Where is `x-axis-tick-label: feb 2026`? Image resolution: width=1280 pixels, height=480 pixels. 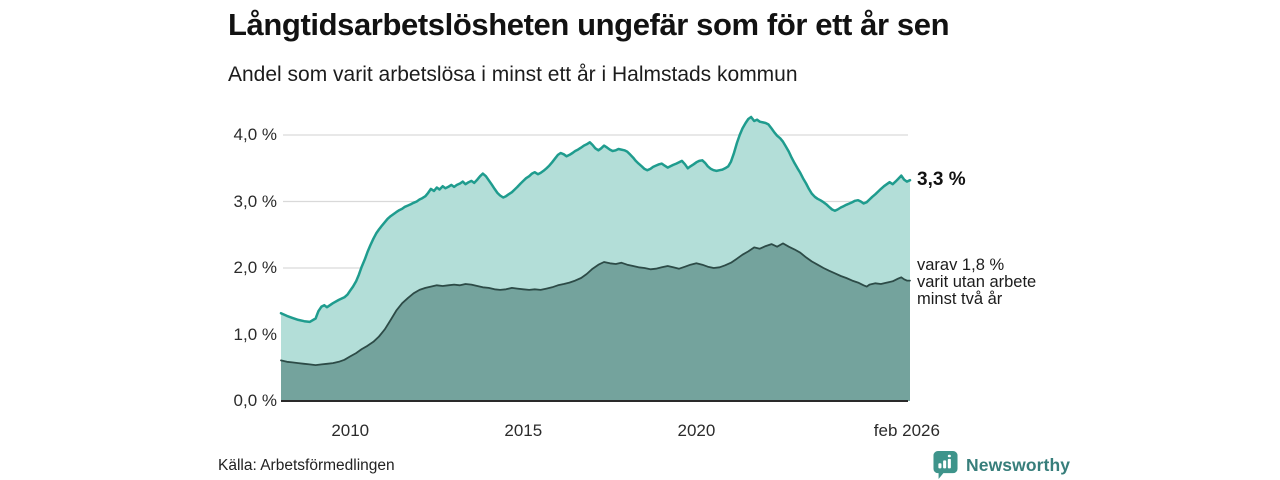 x-axis-tick-label: feb 2026 is located at coordinates (906, 430).